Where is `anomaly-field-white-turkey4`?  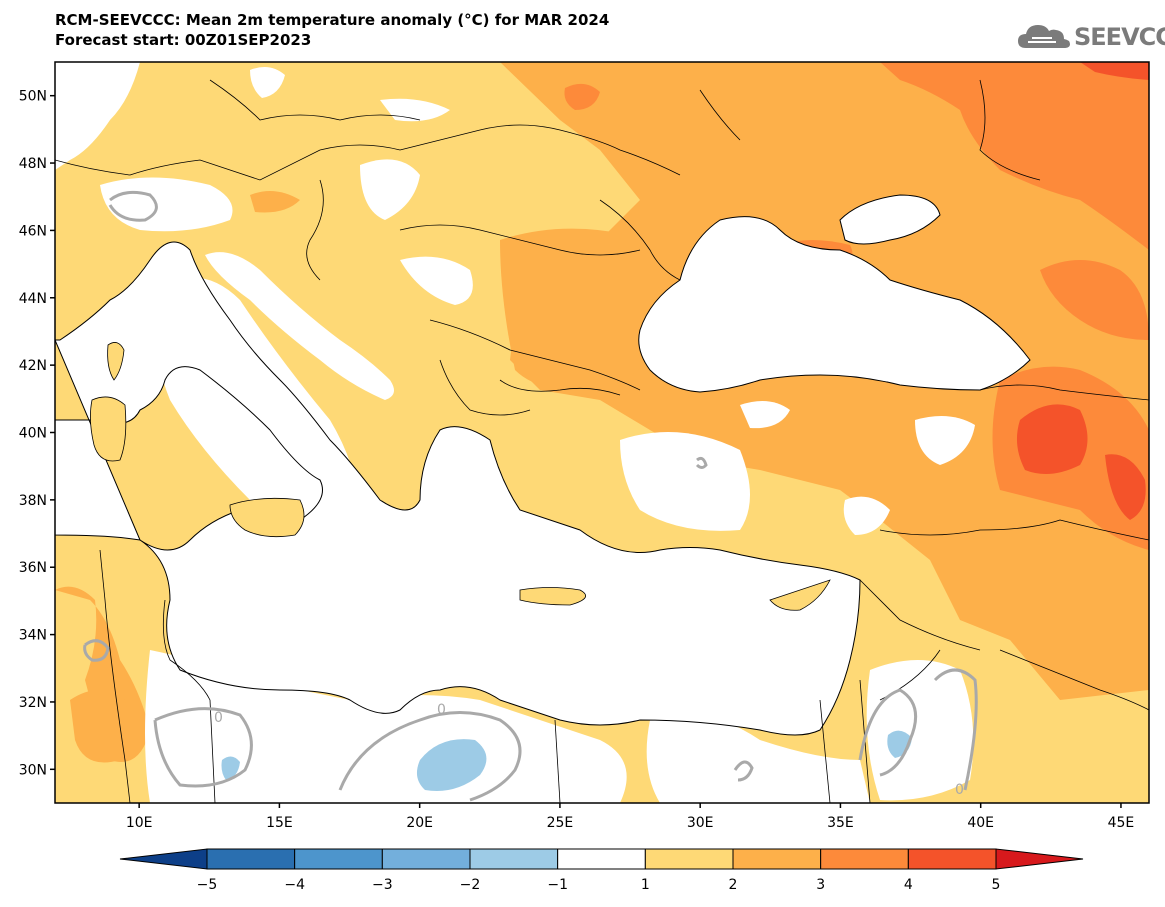 anomaly-field-white-turkey4 is located at coordinates (866, 515).